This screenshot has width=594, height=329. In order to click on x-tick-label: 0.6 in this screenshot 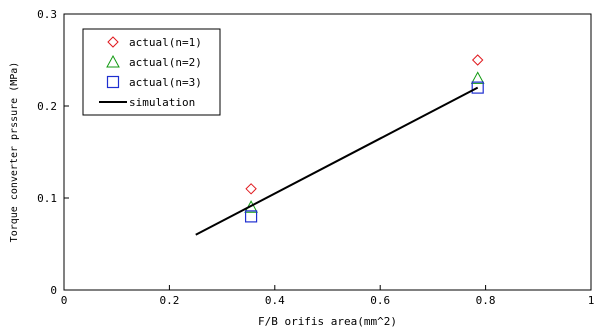, I will do `click(380, 300)`.